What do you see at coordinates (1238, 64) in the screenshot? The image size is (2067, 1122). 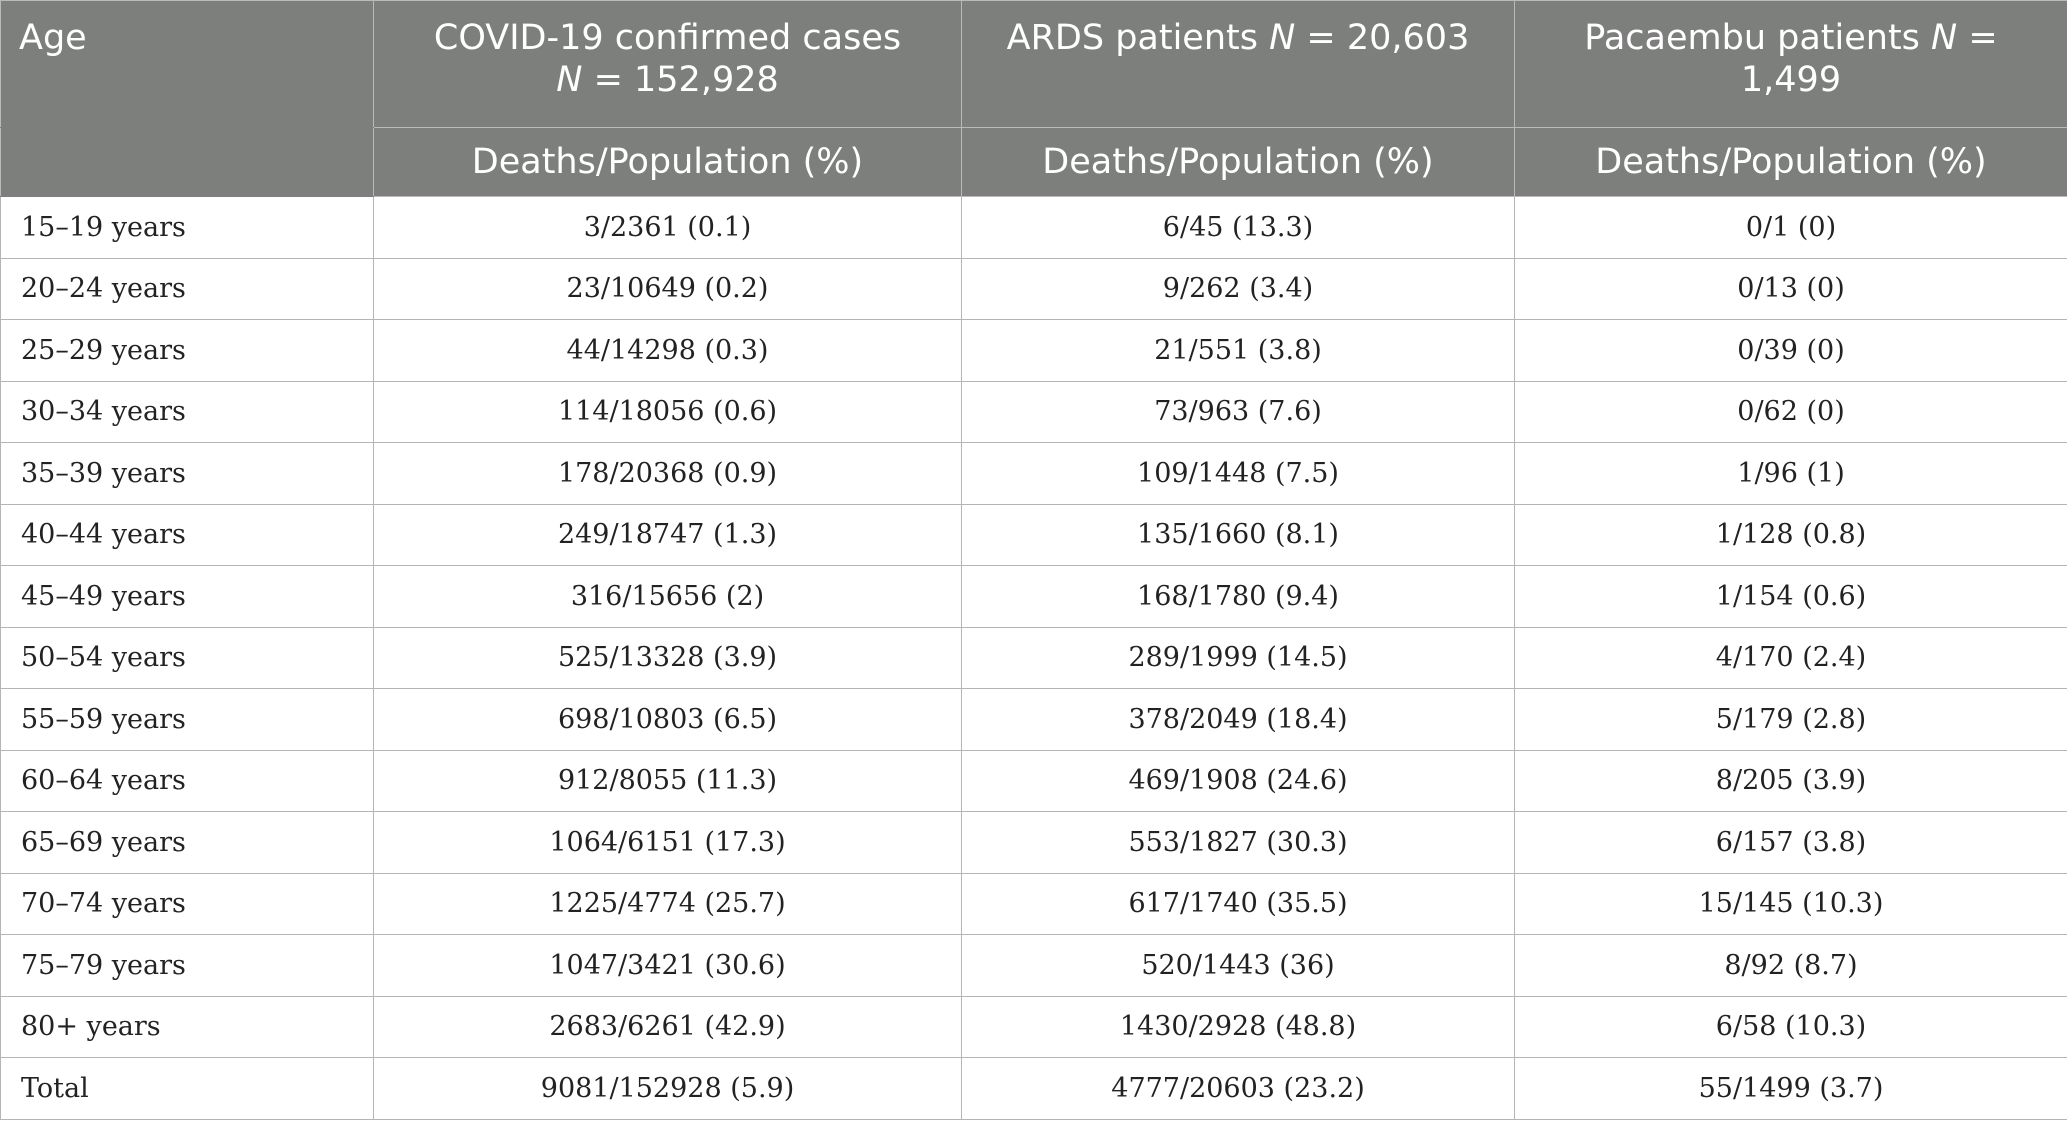 I see `header-ards: ARDS patients N = 20,603` at bounding box center [1238, 64].